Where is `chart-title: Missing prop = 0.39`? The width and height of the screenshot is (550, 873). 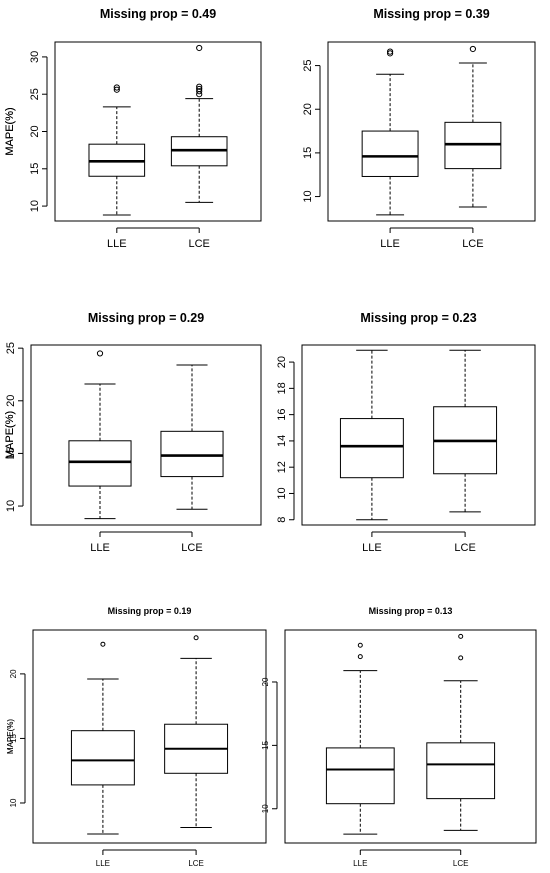
chart-title: Missing prop = 0.39 is located at coordinates (431, 14).